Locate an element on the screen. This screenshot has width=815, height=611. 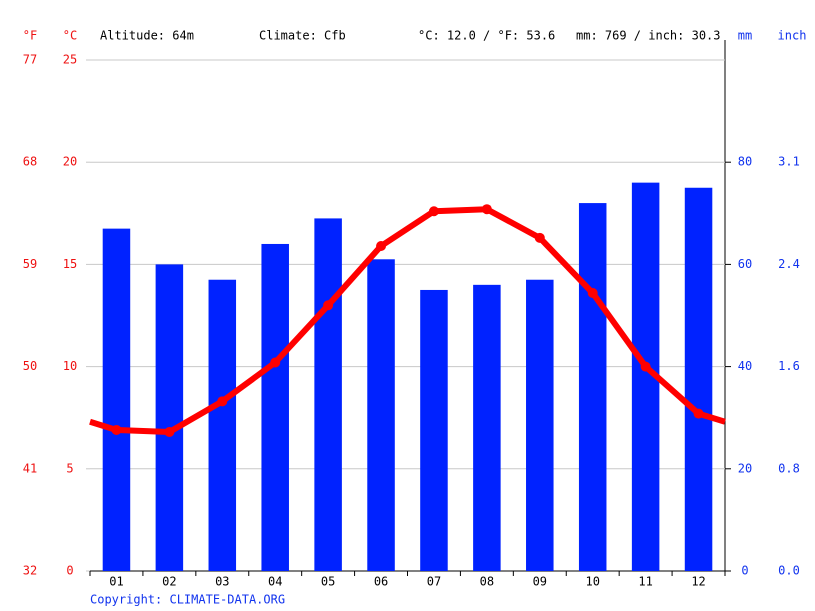
c-unit: °C is located at coordinates (70, 36).